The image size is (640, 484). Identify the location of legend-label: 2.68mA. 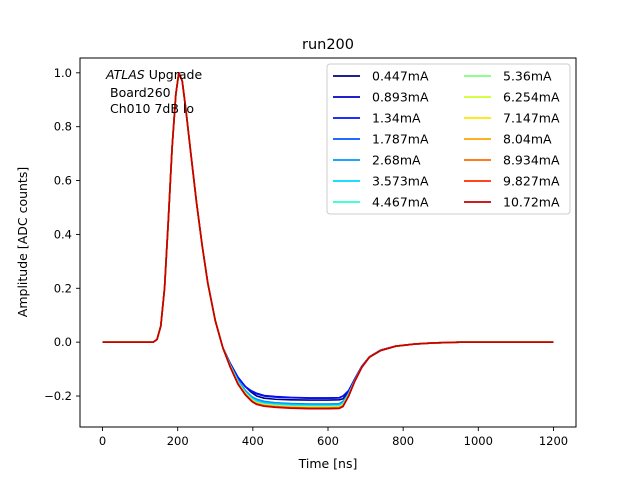
(396, 160).